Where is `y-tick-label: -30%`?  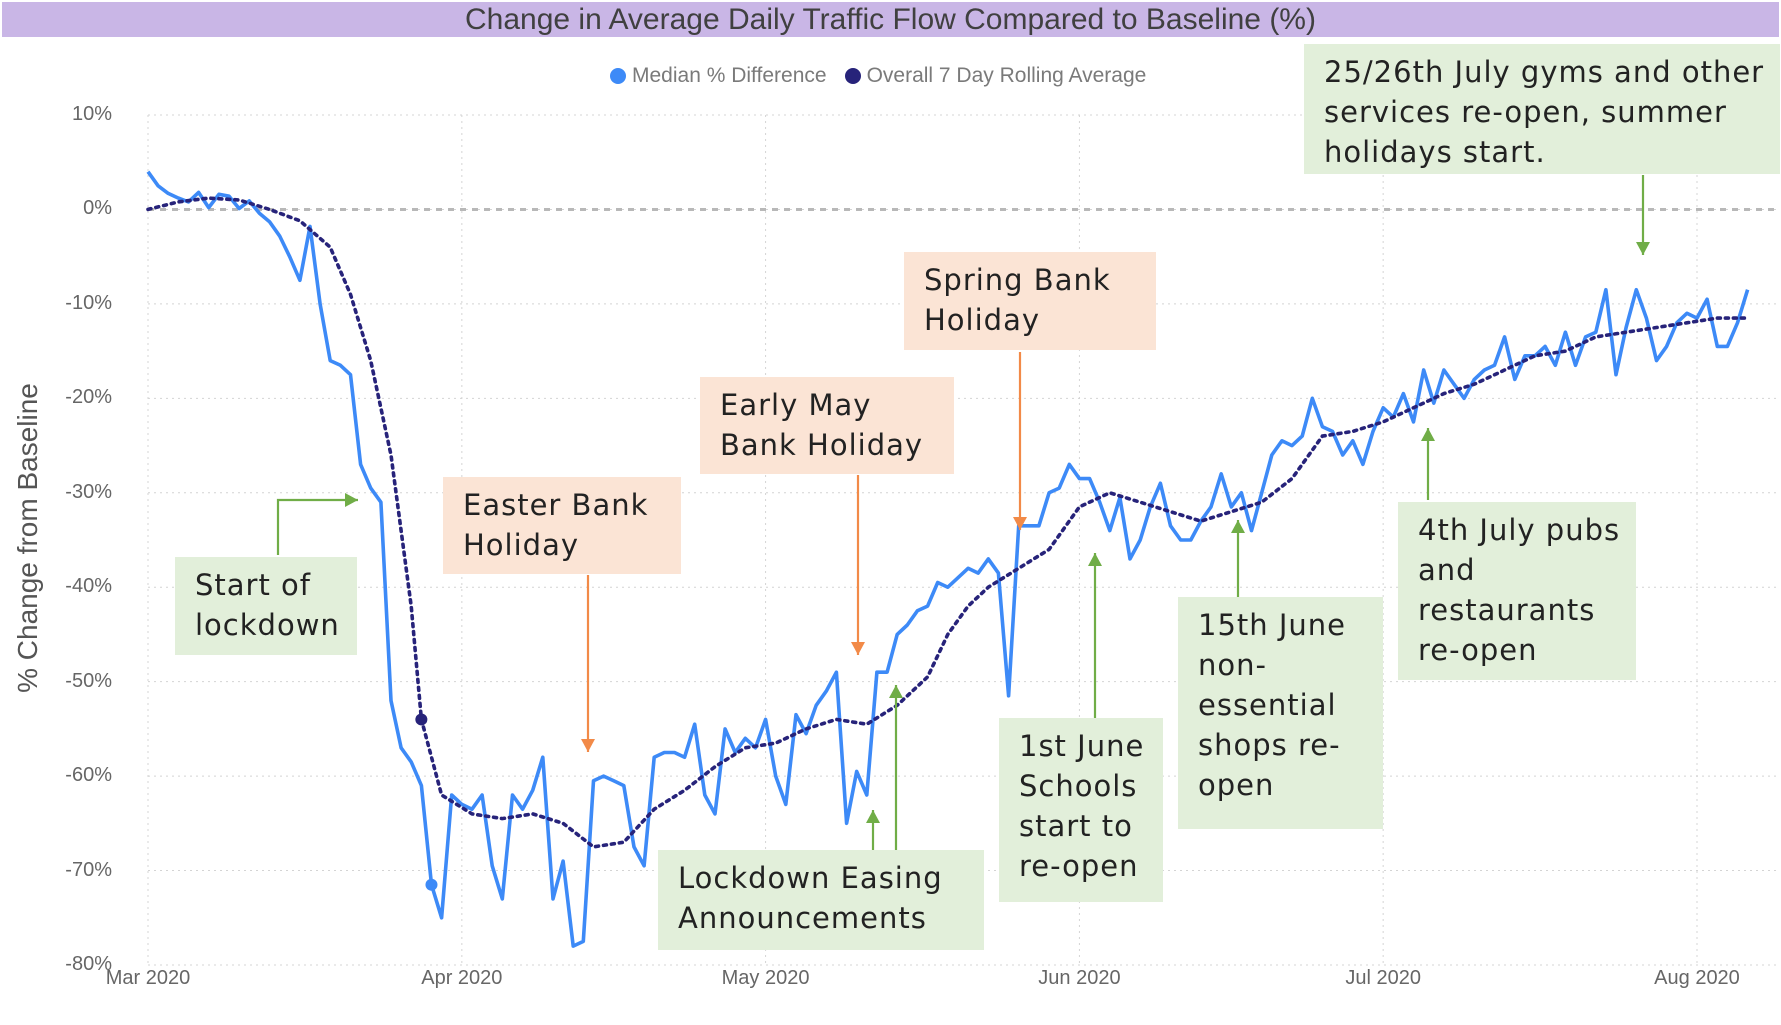
y-tick-label: -30% is located at coordinates (88, 491).